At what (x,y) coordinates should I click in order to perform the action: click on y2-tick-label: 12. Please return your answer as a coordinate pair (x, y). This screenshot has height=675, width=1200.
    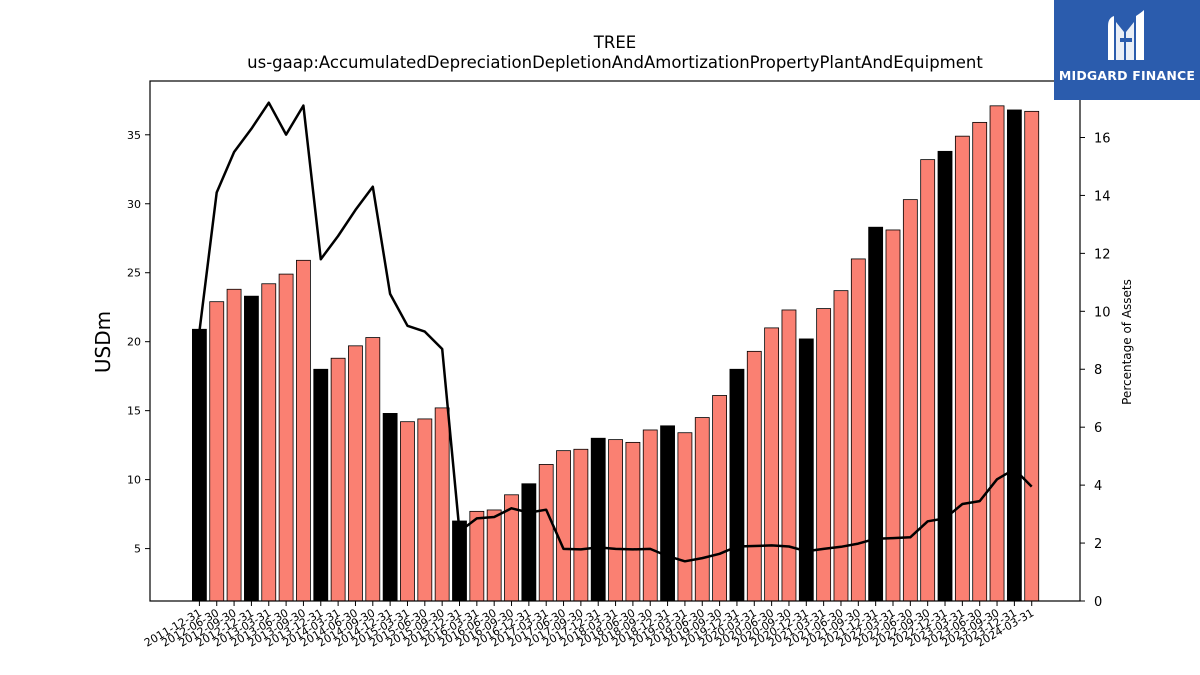
    Looking at the image, I should click on (1102, 254).